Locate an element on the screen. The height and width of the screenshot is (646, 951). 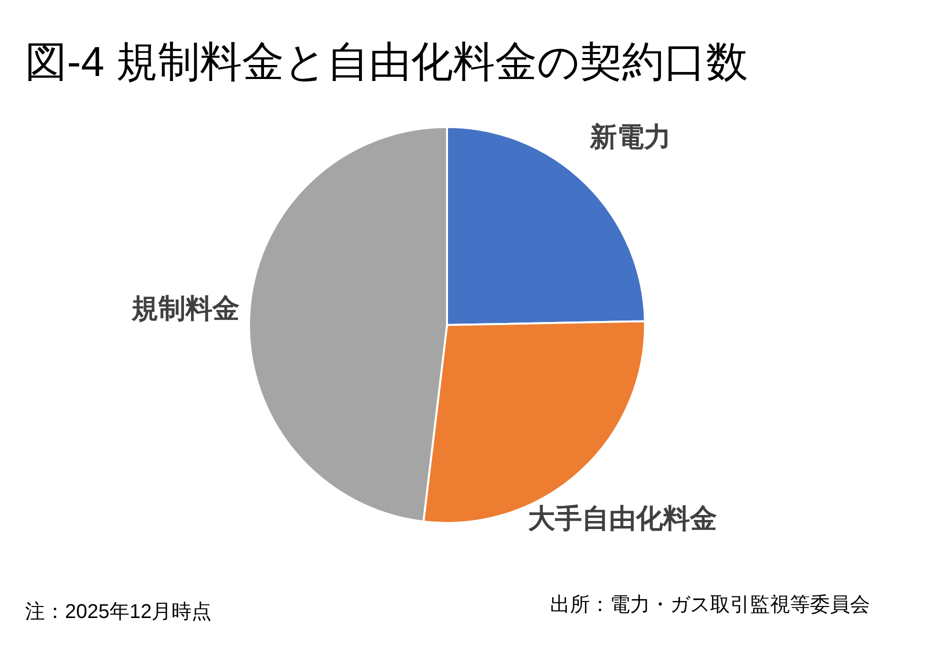
chart-title: 図-4 規制料金と自由化料金の契約口数 is located at coordinates (386, 61).